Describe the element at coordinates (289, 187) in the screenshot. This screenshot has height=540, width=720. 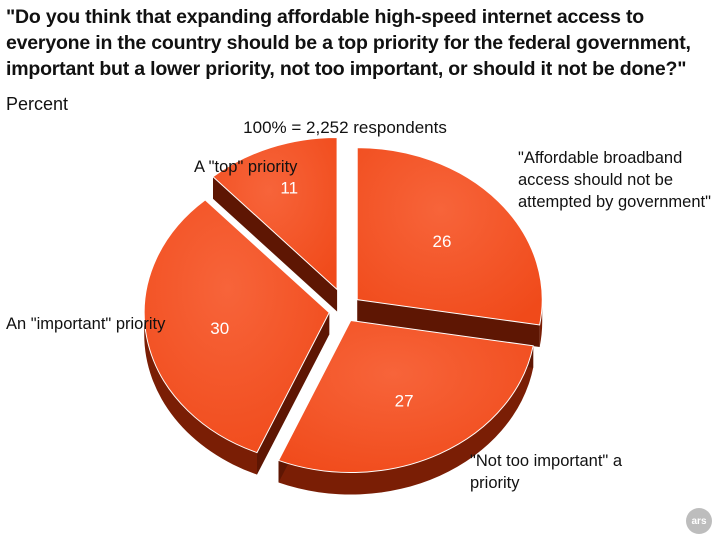
I see `value-label-top: 11` at that location.